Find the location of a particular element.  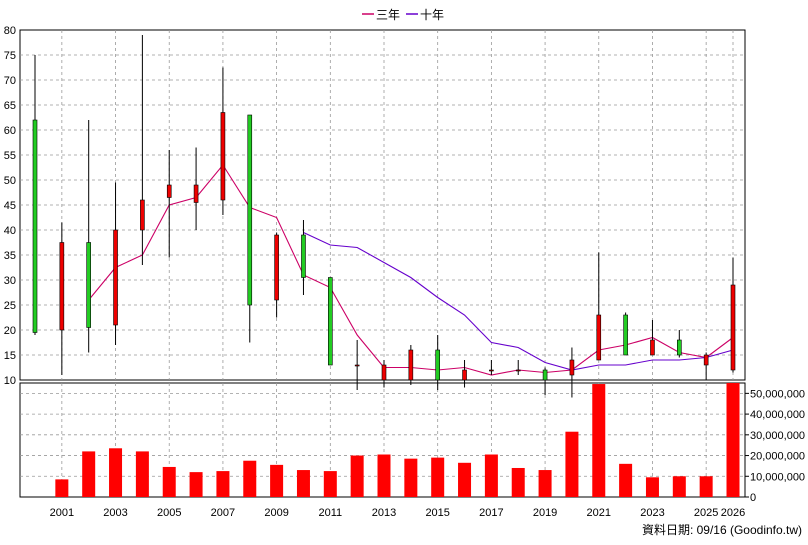

x-tick-label: 2005 is located at coordinates (169, 513).